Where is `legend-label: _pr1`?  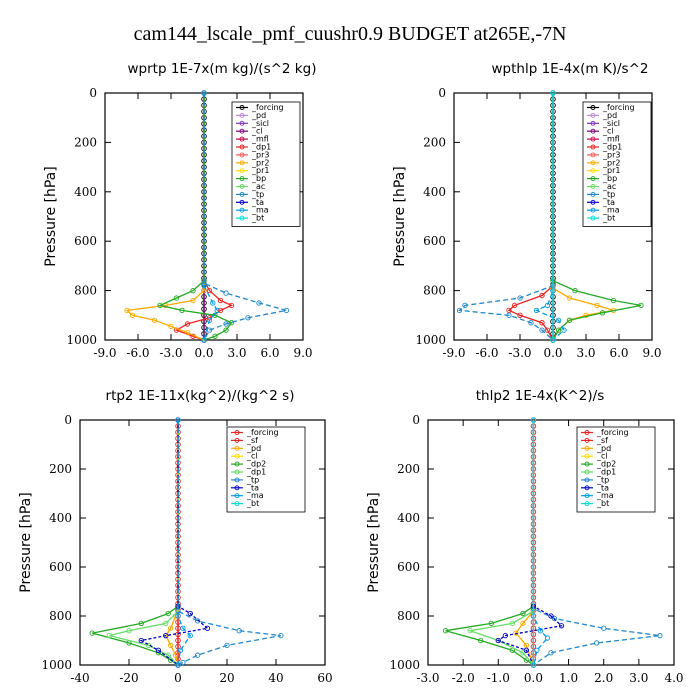
legend-label: _pr1 is located at coordinates (260, 170).